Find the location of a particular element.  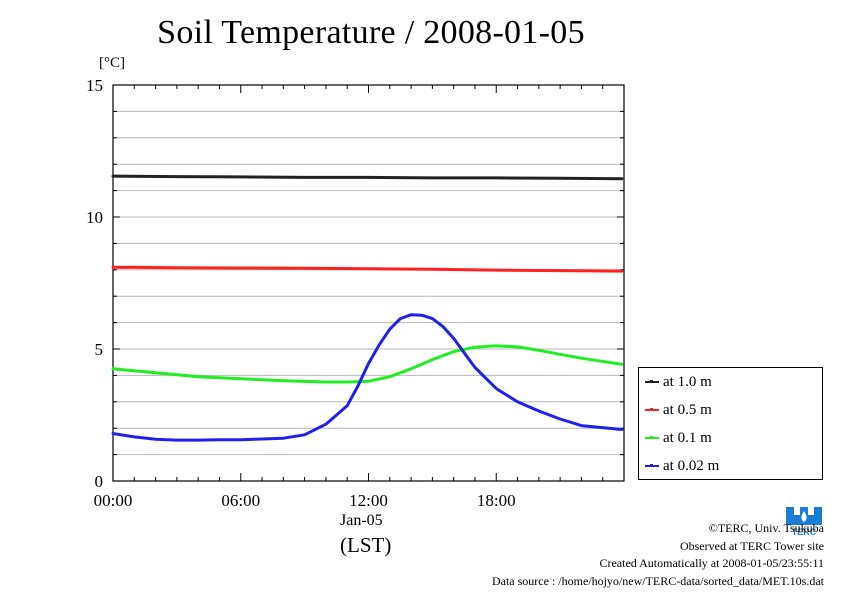

legend-item: at 0.02 m is located at coordinates (682, 466).